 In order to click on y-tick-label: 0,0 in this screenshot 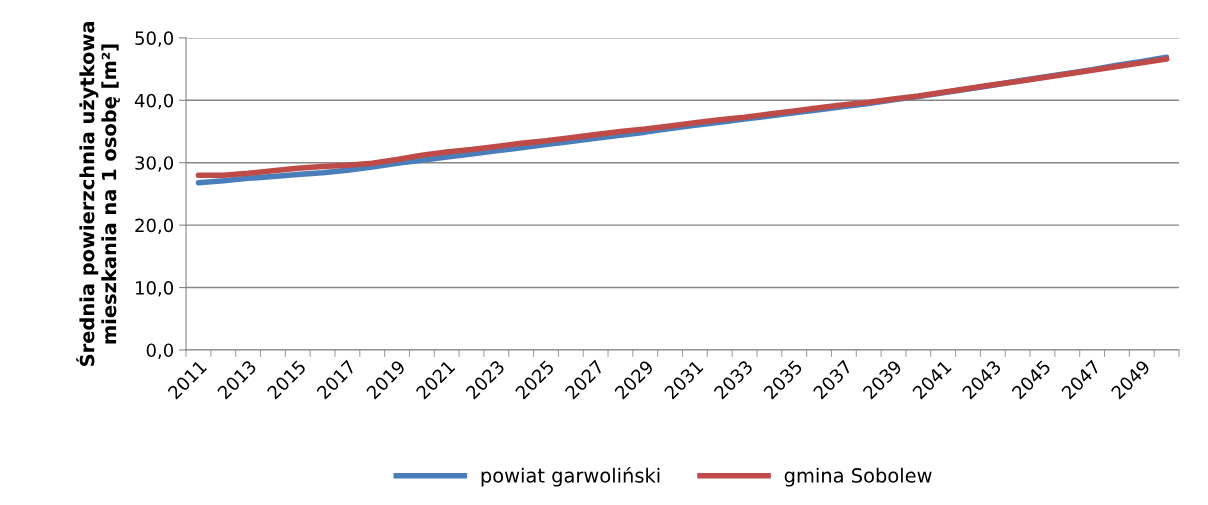, I will do `click(160, 351)`.